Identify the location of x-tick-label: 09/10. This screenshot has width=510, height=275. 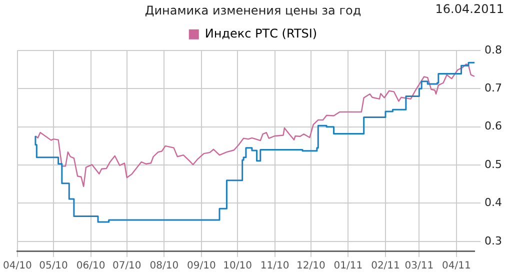
(201, 266).